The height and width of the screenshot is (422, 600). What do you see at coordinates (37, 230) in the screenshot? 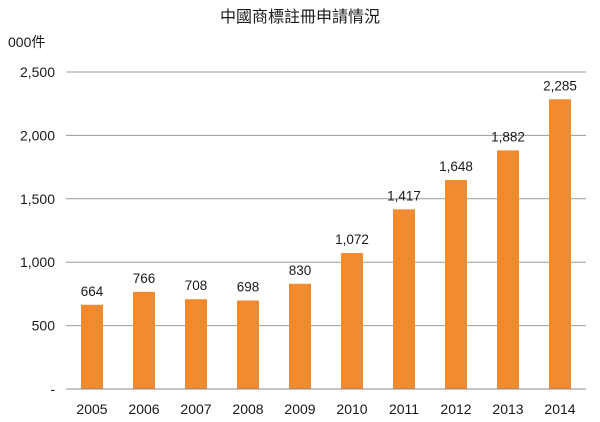
I see `y-axis-ticks: - 500 1,000 1,500 2,000 2,500` at bounding box center [37, 230].